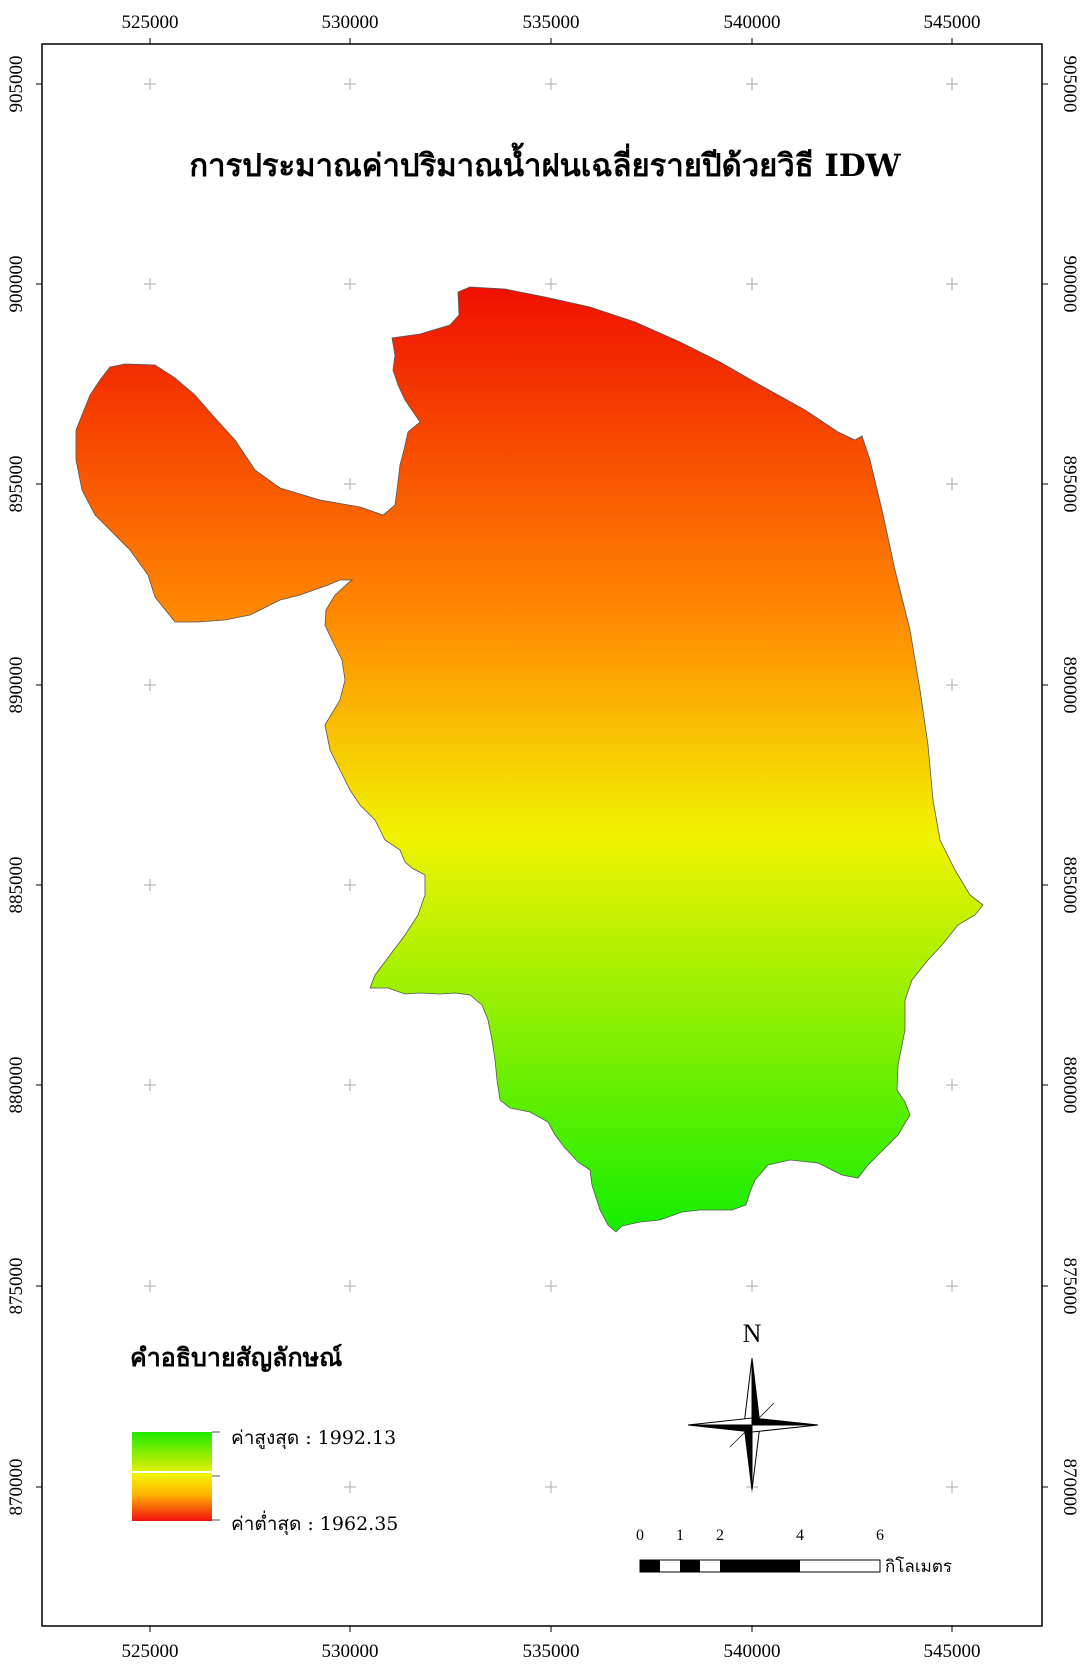  I want to click on x-tick-label-top: 525000, so click(150, 22).